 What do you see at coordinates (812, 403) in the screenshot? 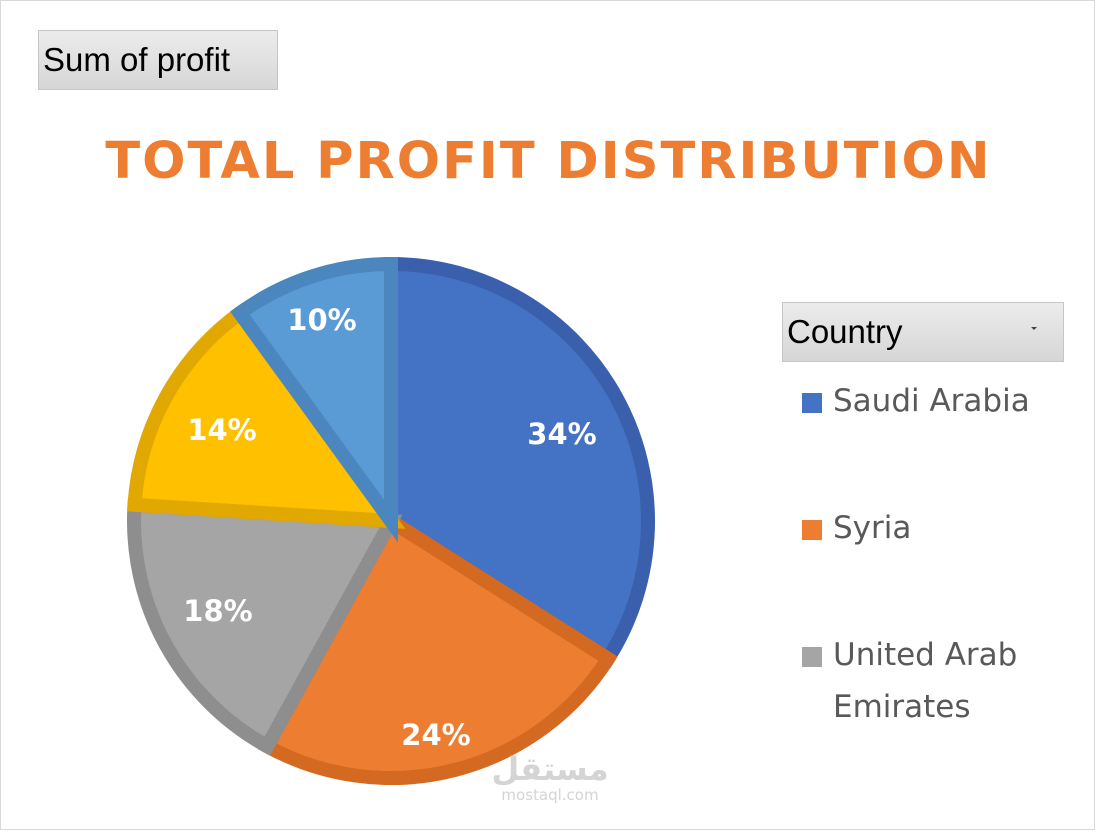
I see `legend-swatch-saudi-arabia` at bounding box center [812, 403].